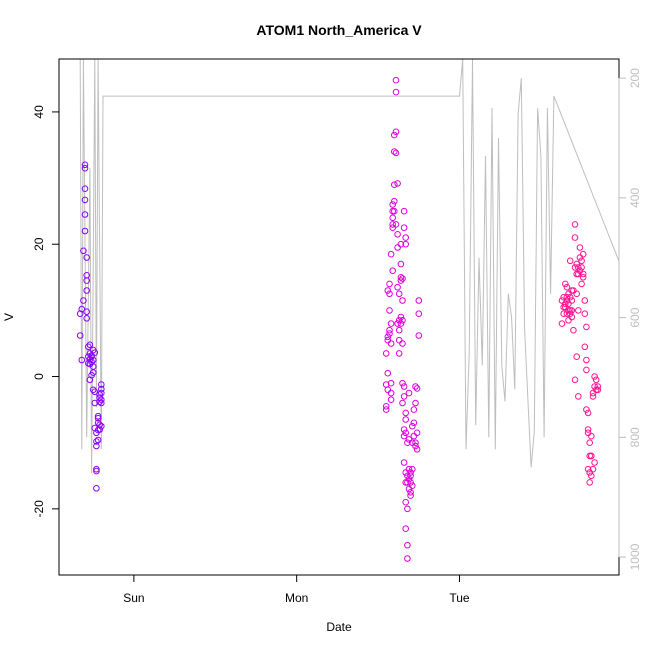 The height and width of the screenshot is (650, 650). What do you see at coordinates (635, 437) in the screenshot?
I see `secondary-tick-label: 800` at bounding box center [635, 437].